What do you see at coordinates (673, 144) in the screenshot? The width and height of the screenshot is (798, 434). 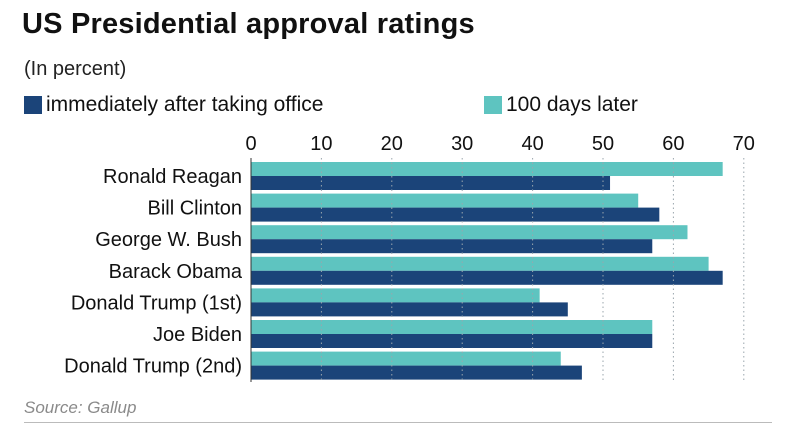 I see `x-tick-label: 60` at bounding box center [673, 144].